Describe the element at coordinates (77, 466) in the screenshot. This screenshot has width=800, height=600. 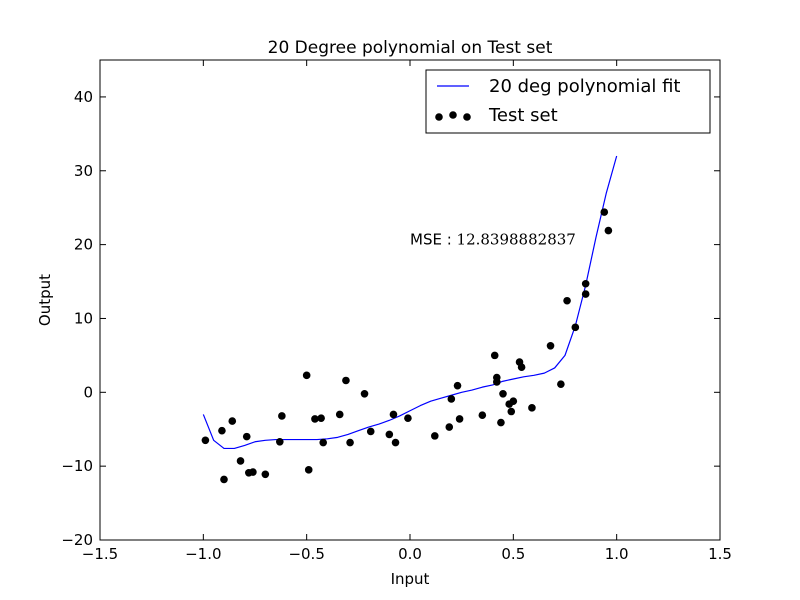
I see `y-tick-label: −10` at that location.